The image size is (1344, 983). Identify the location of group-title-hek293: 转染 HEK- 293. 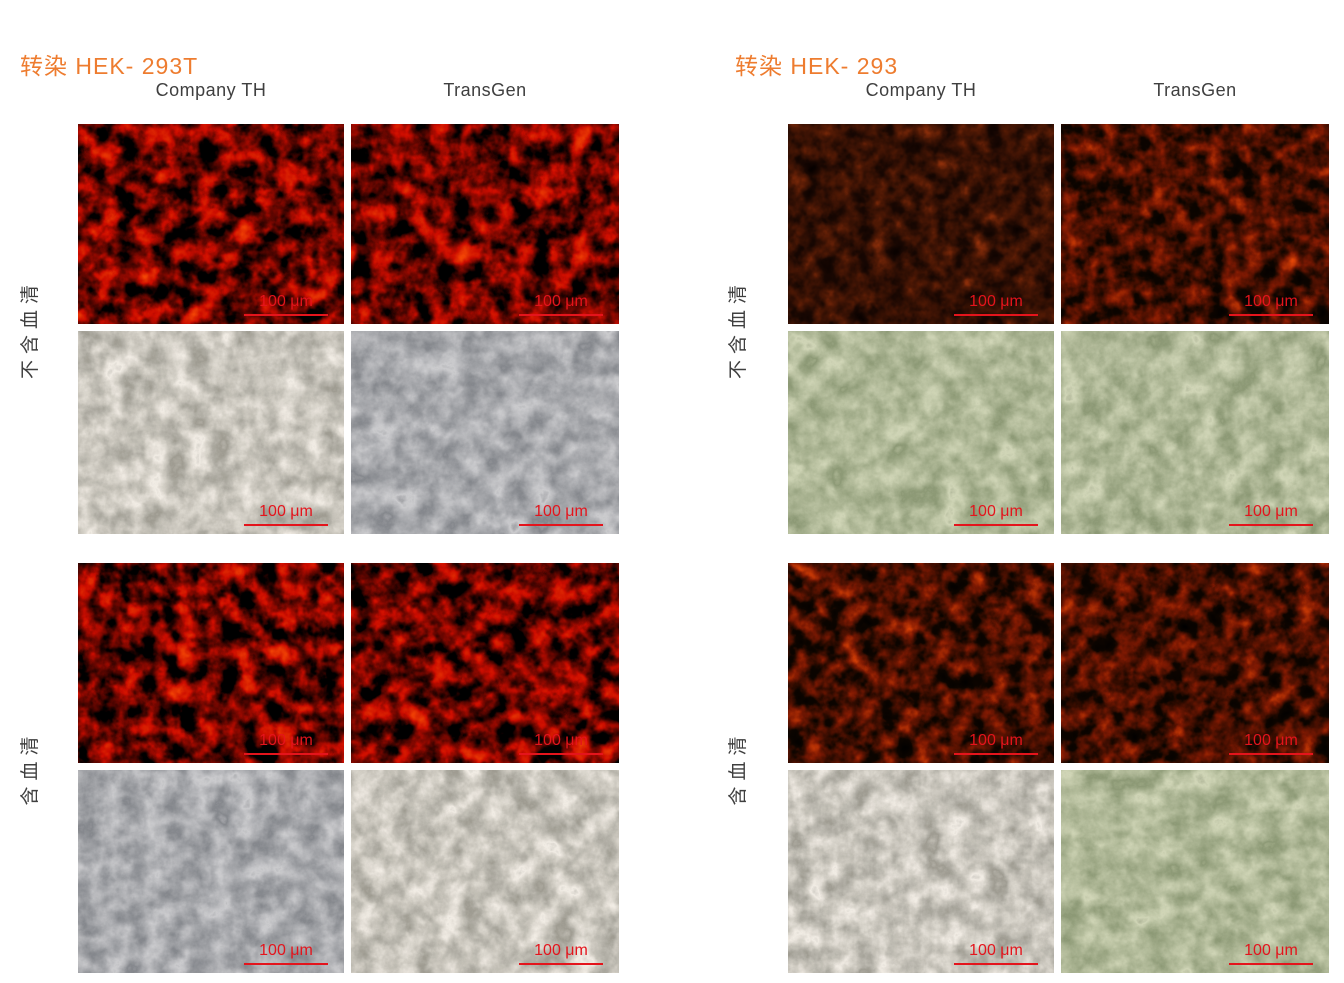
(817, 66).